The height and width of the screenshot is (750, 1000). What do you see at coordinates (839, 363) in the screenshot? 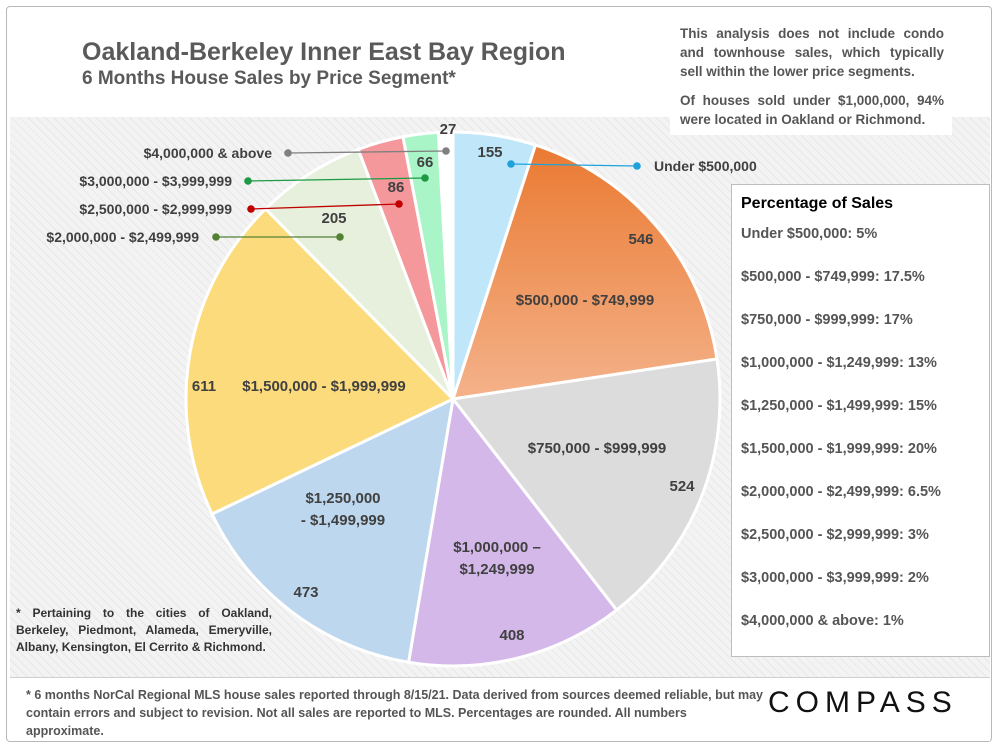
I see `percentage-item: $1,000,000 - $1,249,999: 13%` at bounding box center [839, 363].